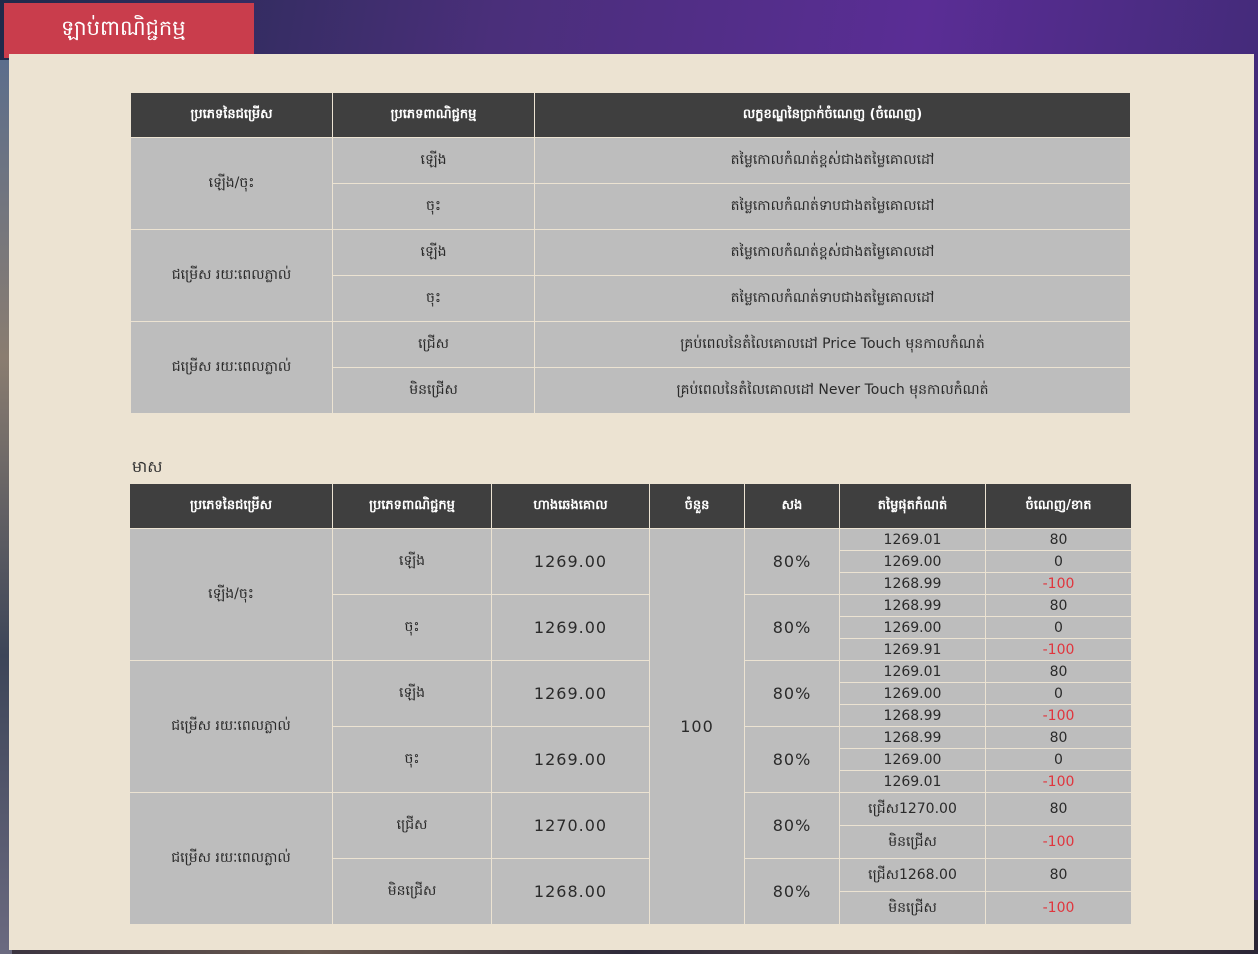 The image size is (1258, 954). I want to click on col-header-profit-condition: លក្ខខណ្ឌនៃប្រាក់ចំណេញ (ចំណេញ), so click(832, 115).